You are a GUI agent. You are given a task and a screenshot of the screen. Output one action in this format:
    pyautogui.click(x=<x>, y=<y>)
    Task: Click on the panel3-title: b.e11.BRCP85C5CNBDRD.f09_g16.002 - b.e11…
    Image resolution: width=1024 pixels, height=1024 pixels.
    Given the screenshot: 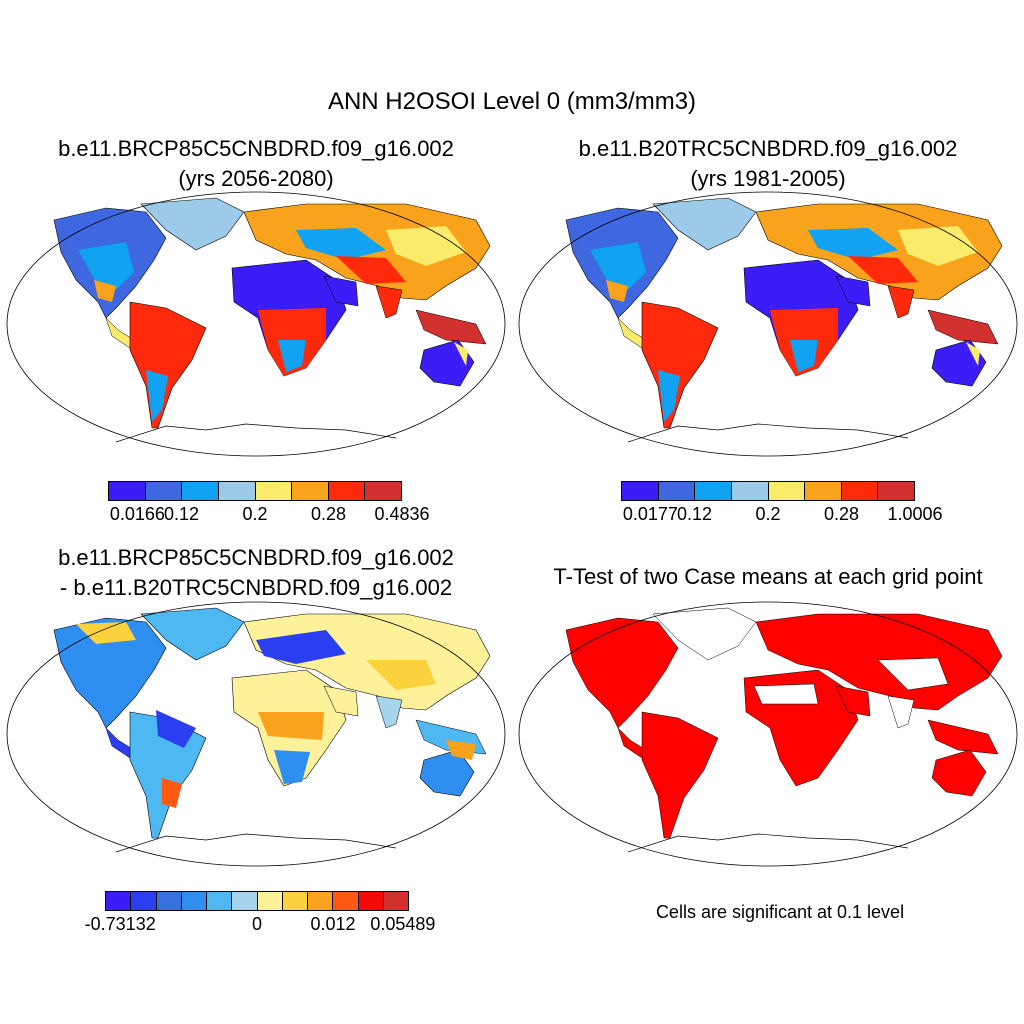 What is the action you would take?
    pyautogui.click(x=256, y=573)
    